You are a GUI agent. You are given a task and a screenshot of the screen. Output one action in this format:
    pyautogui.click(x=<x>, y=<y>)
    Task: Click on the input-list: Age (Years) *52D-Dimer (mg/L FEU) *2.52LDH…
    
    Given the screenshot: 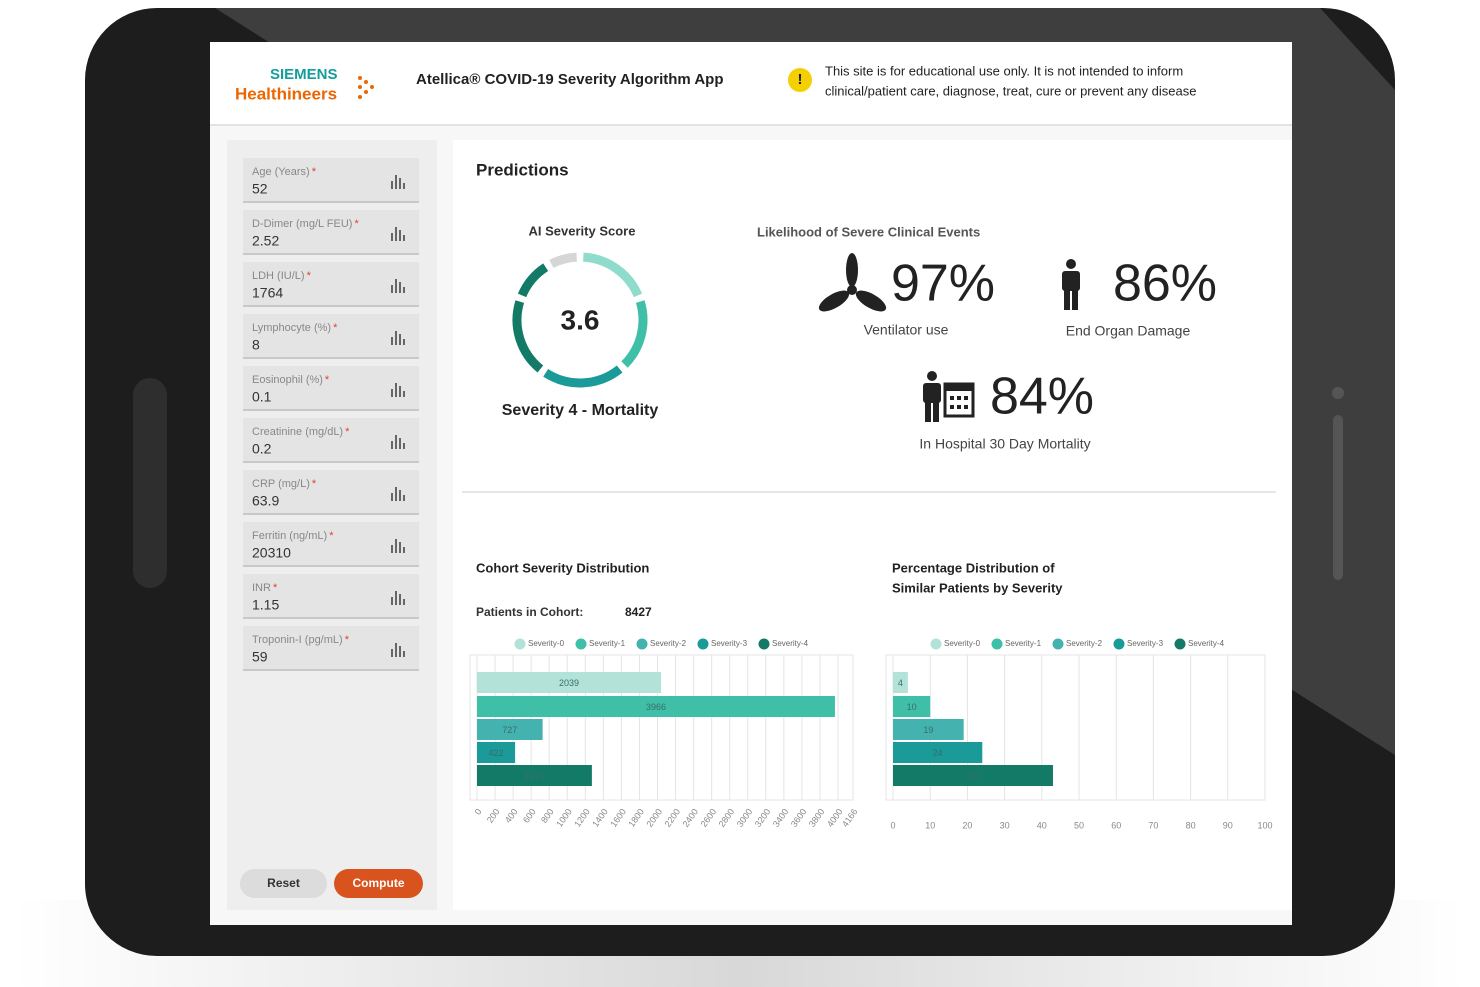 What is the action you would take?
    pyautogui.click(x=331, y=414)
    